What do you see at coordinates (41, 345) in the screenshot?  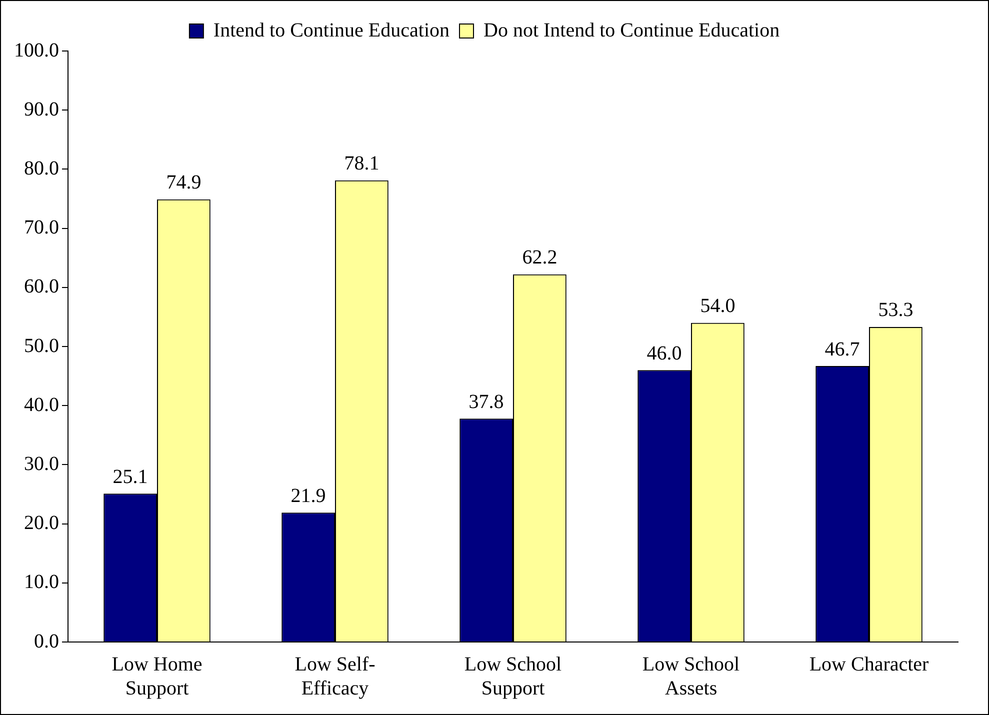 I see `y-tick-label: 50.0` at bounding box center [41, 345].